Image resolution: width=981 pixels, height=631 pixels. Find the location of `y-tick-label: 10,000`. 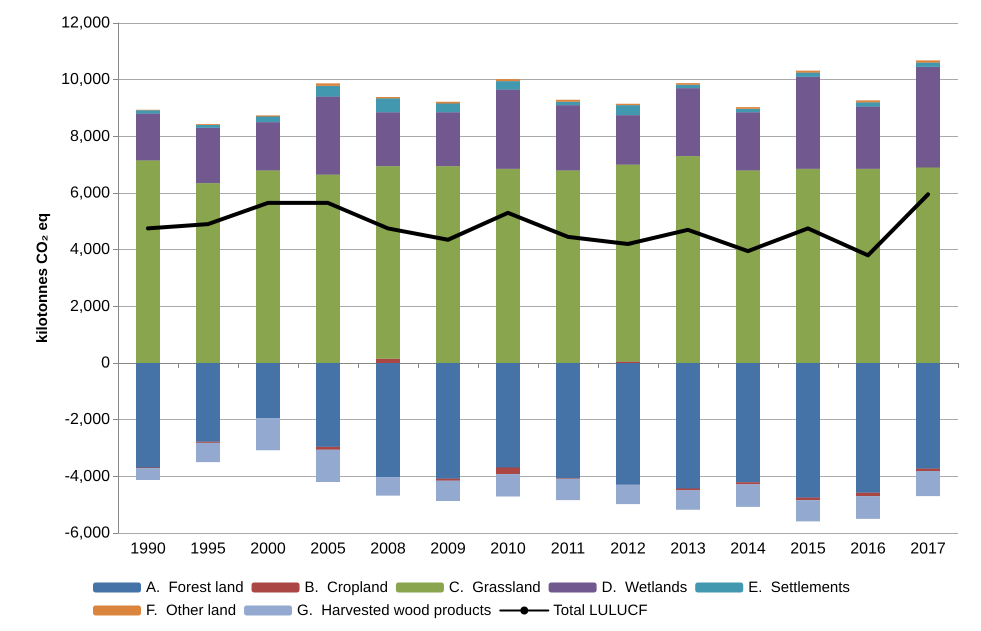

y-tick-label: 10,000 is located at coordinates (85, 79).